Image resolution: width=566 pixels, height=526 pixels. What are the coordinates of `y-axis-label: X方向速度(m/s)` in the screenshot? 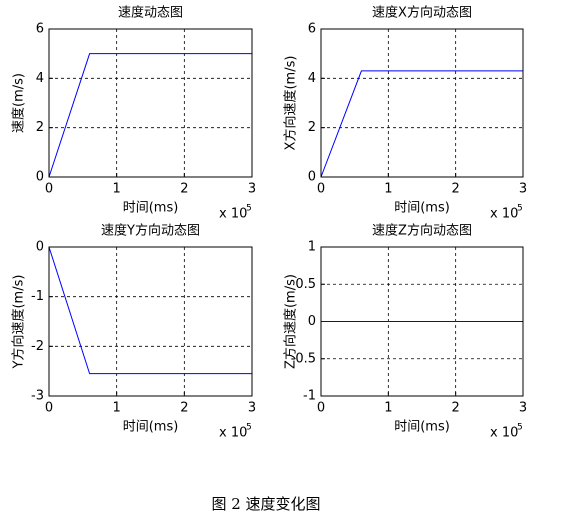 It's located at (291, 103).